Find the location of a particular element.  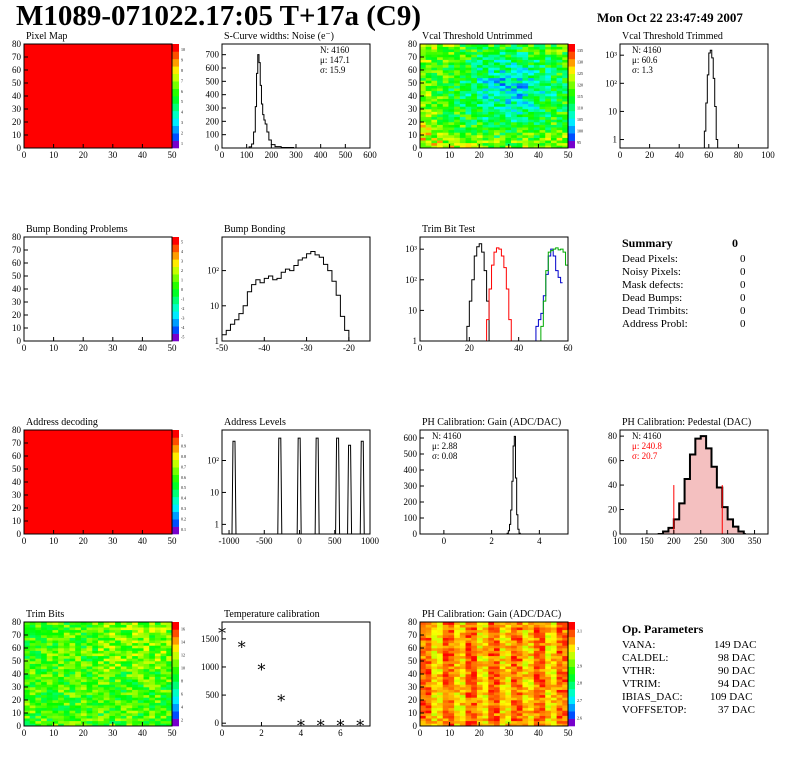

x-tick-label: 0 is located at coordinates (222, 155).